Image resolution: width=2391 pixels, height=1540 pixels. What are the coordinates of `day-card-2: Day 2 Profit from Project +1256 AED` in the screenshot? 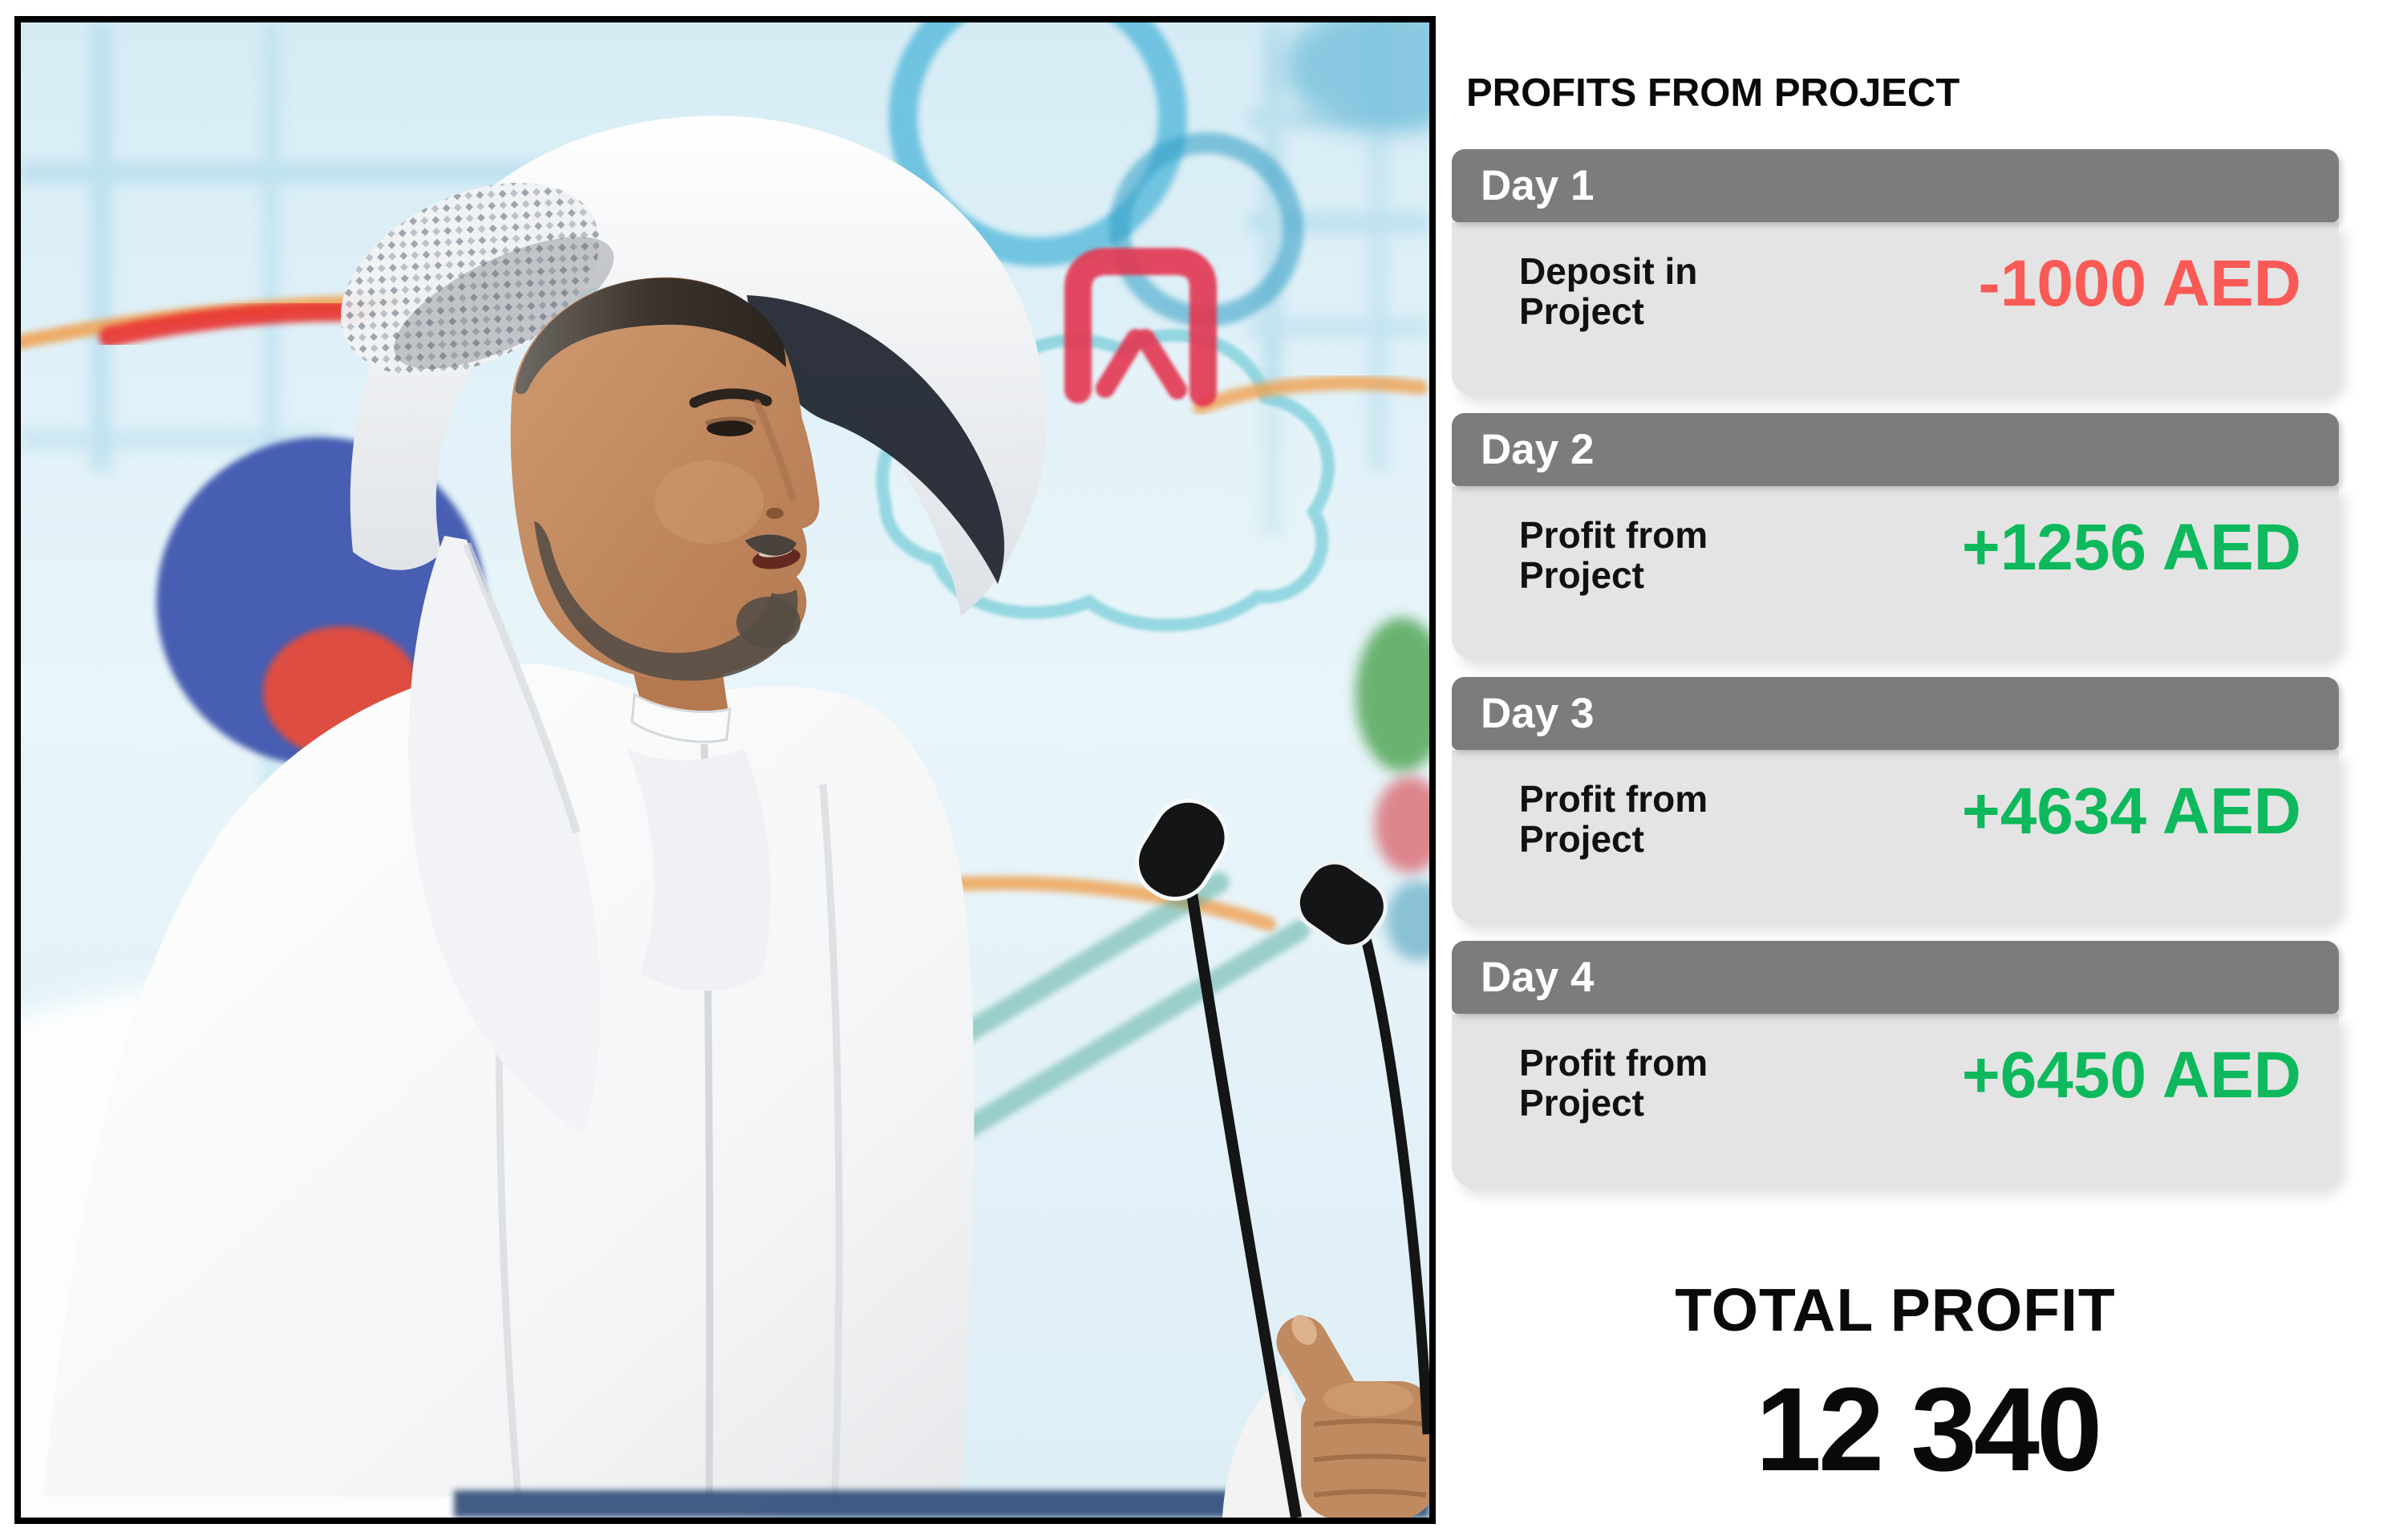 It's located at (1895, 536).